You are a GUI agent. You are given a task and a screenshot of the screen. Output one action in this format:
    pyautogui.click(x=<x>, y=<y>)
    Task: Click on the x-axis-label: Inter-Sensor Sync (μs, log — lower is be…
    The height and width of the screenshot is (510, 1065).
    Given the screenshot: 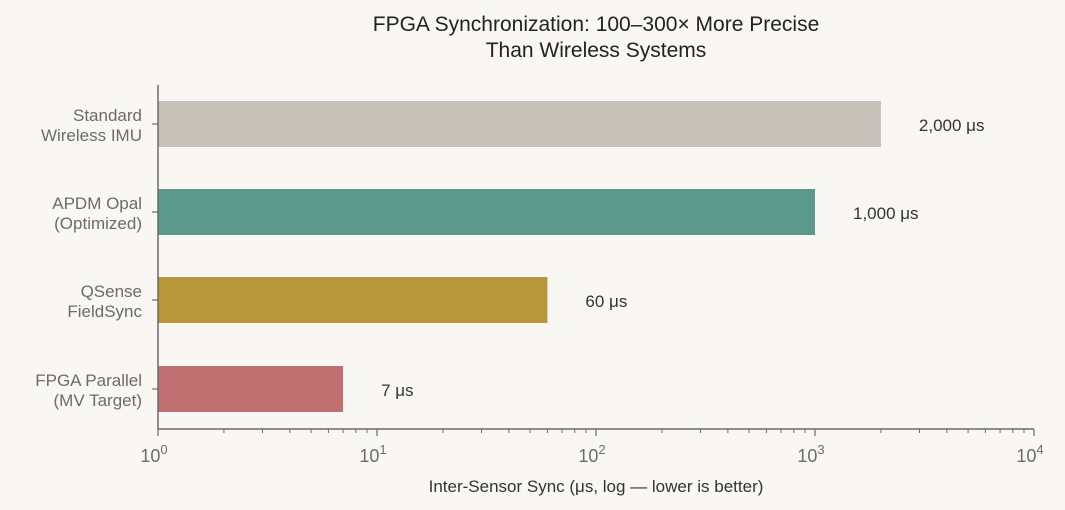 What is the action you would take?
    pyautogui.click(x=596, y=486)
    